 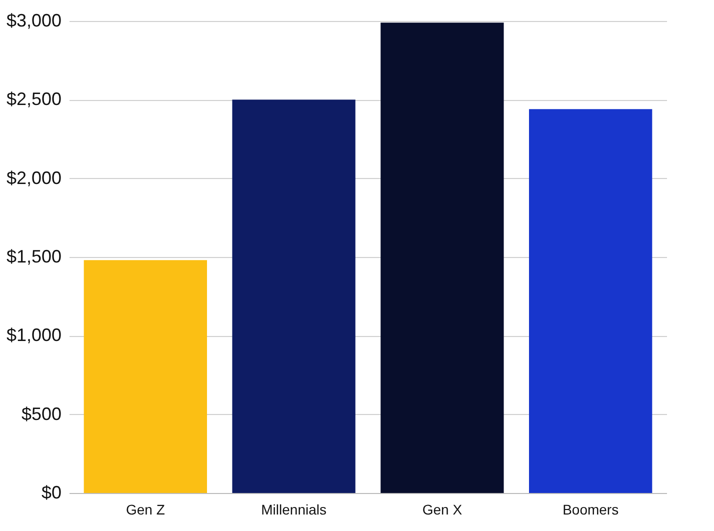 What do you see at coordinates (34, 20) in the screenshot?
I see `y-tick-label: $3,000` at bounding box center [34, 20].